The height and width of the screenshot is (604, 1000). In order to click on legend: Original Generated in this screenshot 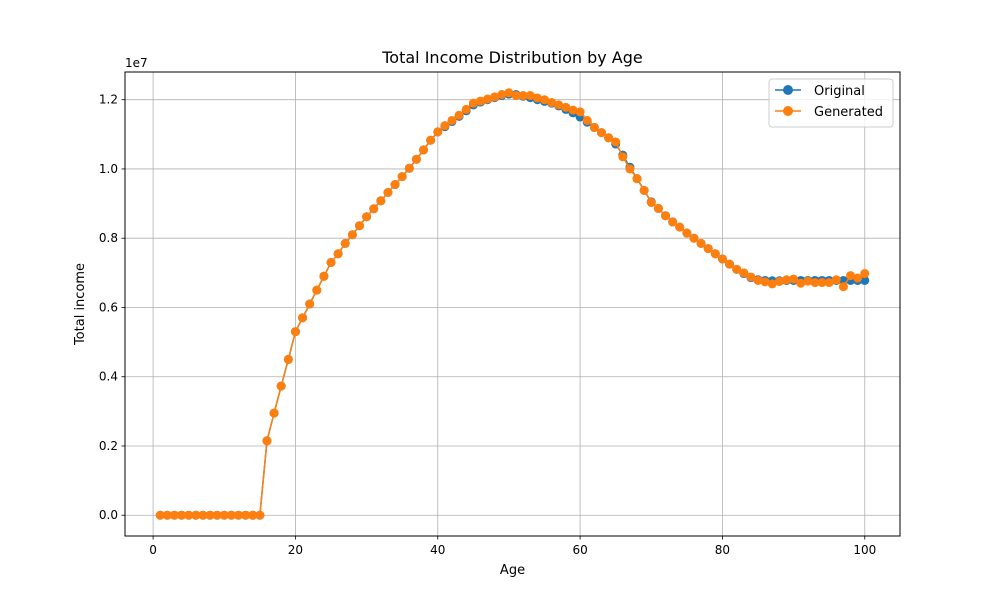, I will do `click(831, 103)`.